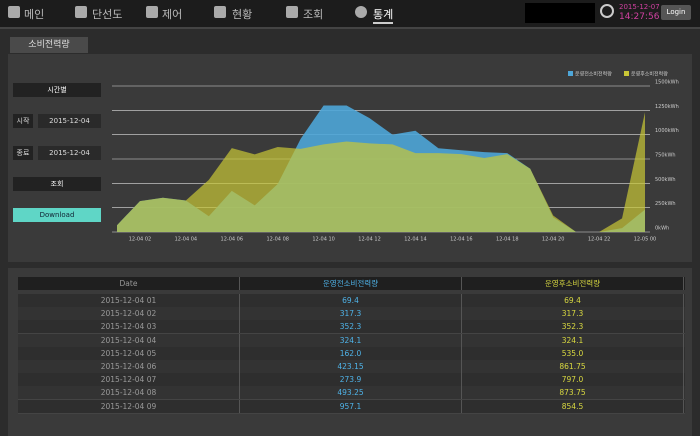 This screenshot has height=436, width=700. What do you see at coordinates (129, 340) in the screenshot?
I see `table-cell: 2015-12-04 04` at bounding box center [129, 340].